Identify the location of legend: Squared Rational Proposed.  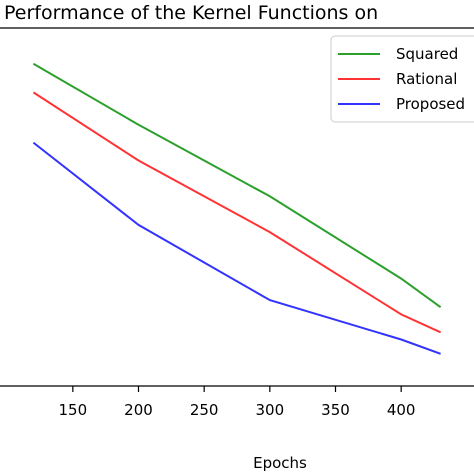
(402, 79).